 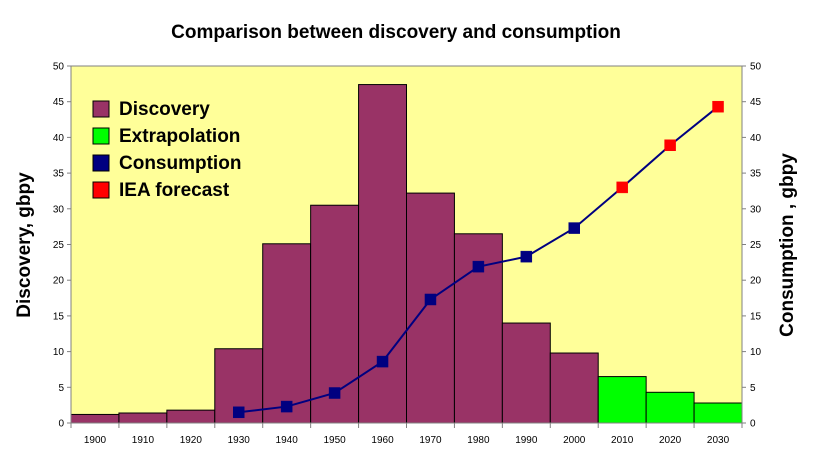 I want to click on y-tick-left-label: 15, so click(x=59, y=316).